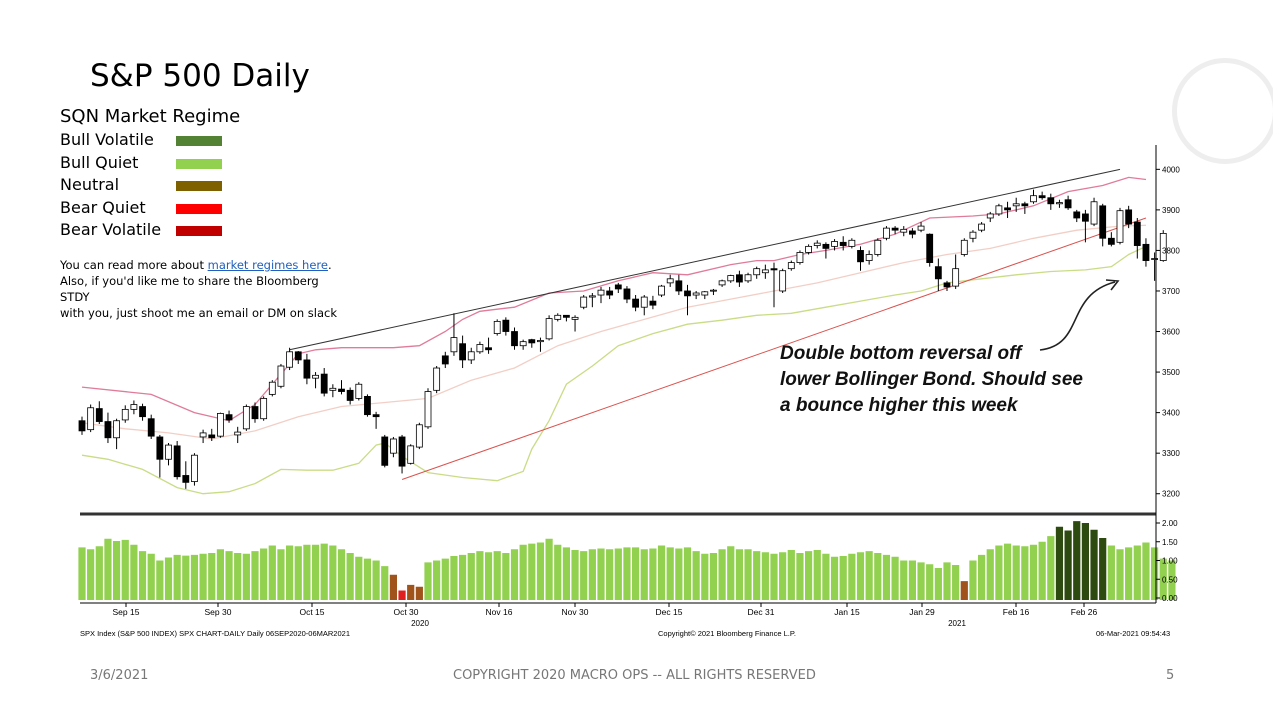 This screenshot has height=701, width=1273. What do you see at coordinates (267, 265) in the screenshot?
I see `market-regimes-link: market regimes here` at bounding box center [267, 265].